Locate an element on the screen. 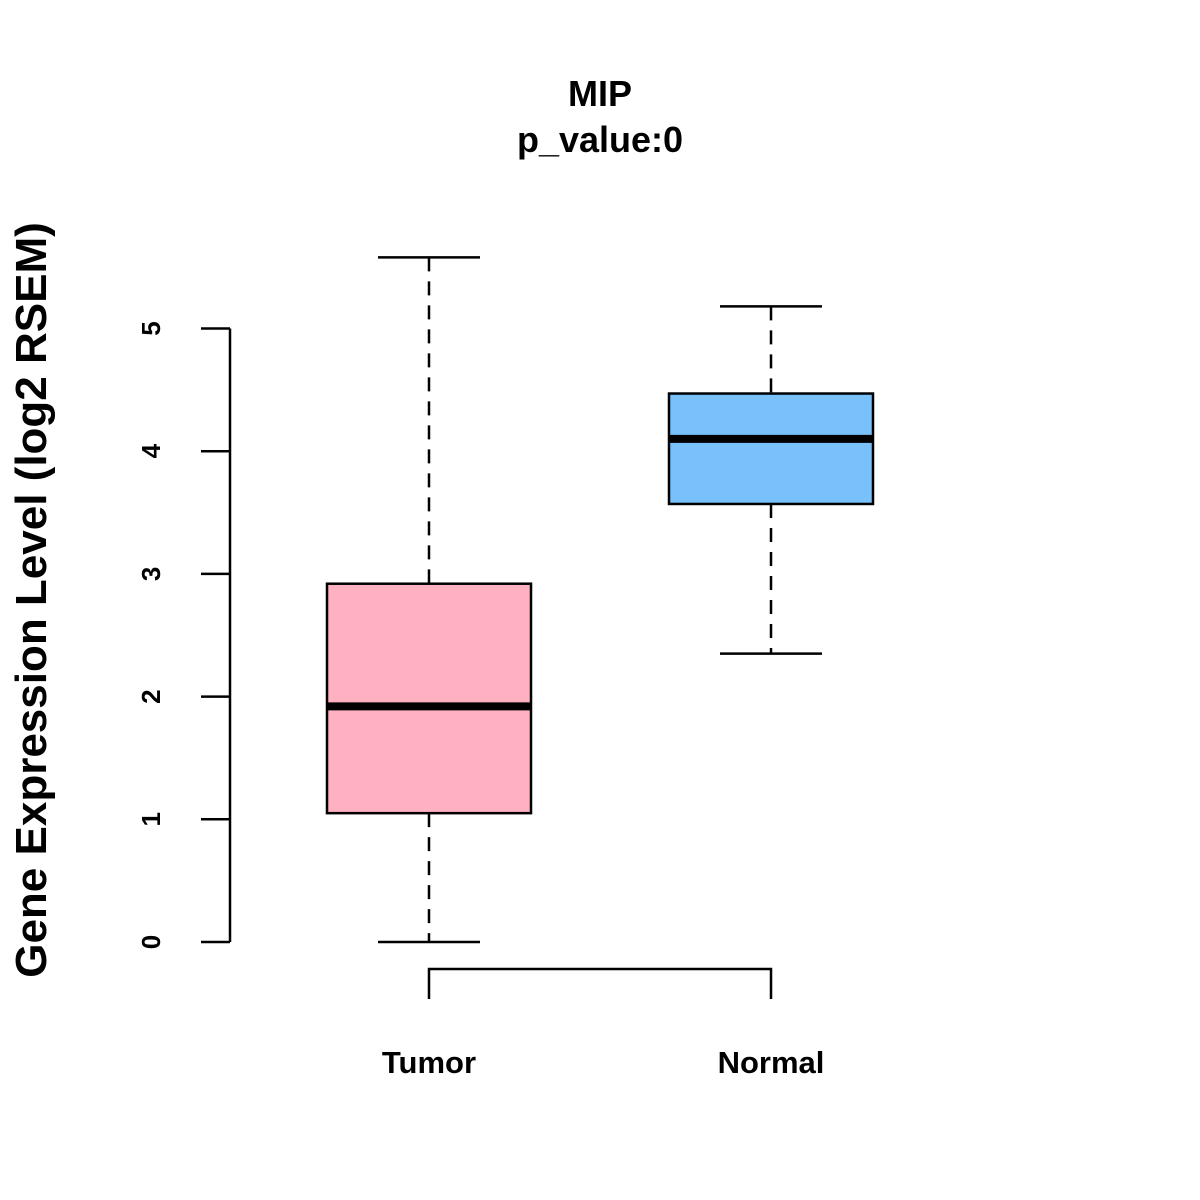 The width and height of the screenshot is (1200, 1200). y-tick-label-0: 0 is located at coordinates (151, 942).